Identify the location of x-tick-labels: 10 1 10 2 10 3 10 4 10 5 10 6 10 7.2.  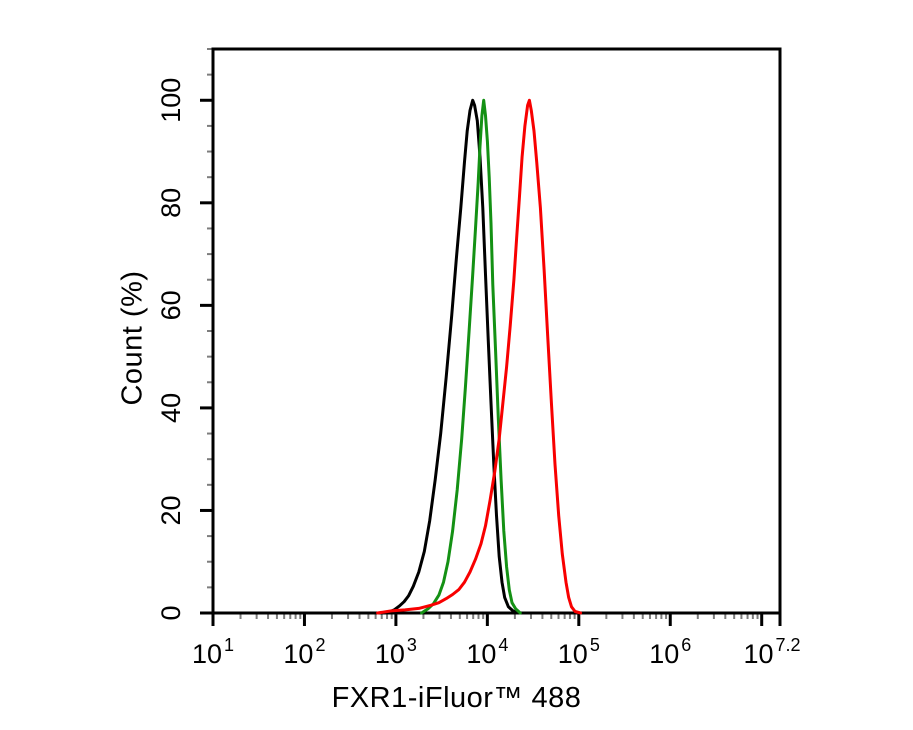
(496, 652).